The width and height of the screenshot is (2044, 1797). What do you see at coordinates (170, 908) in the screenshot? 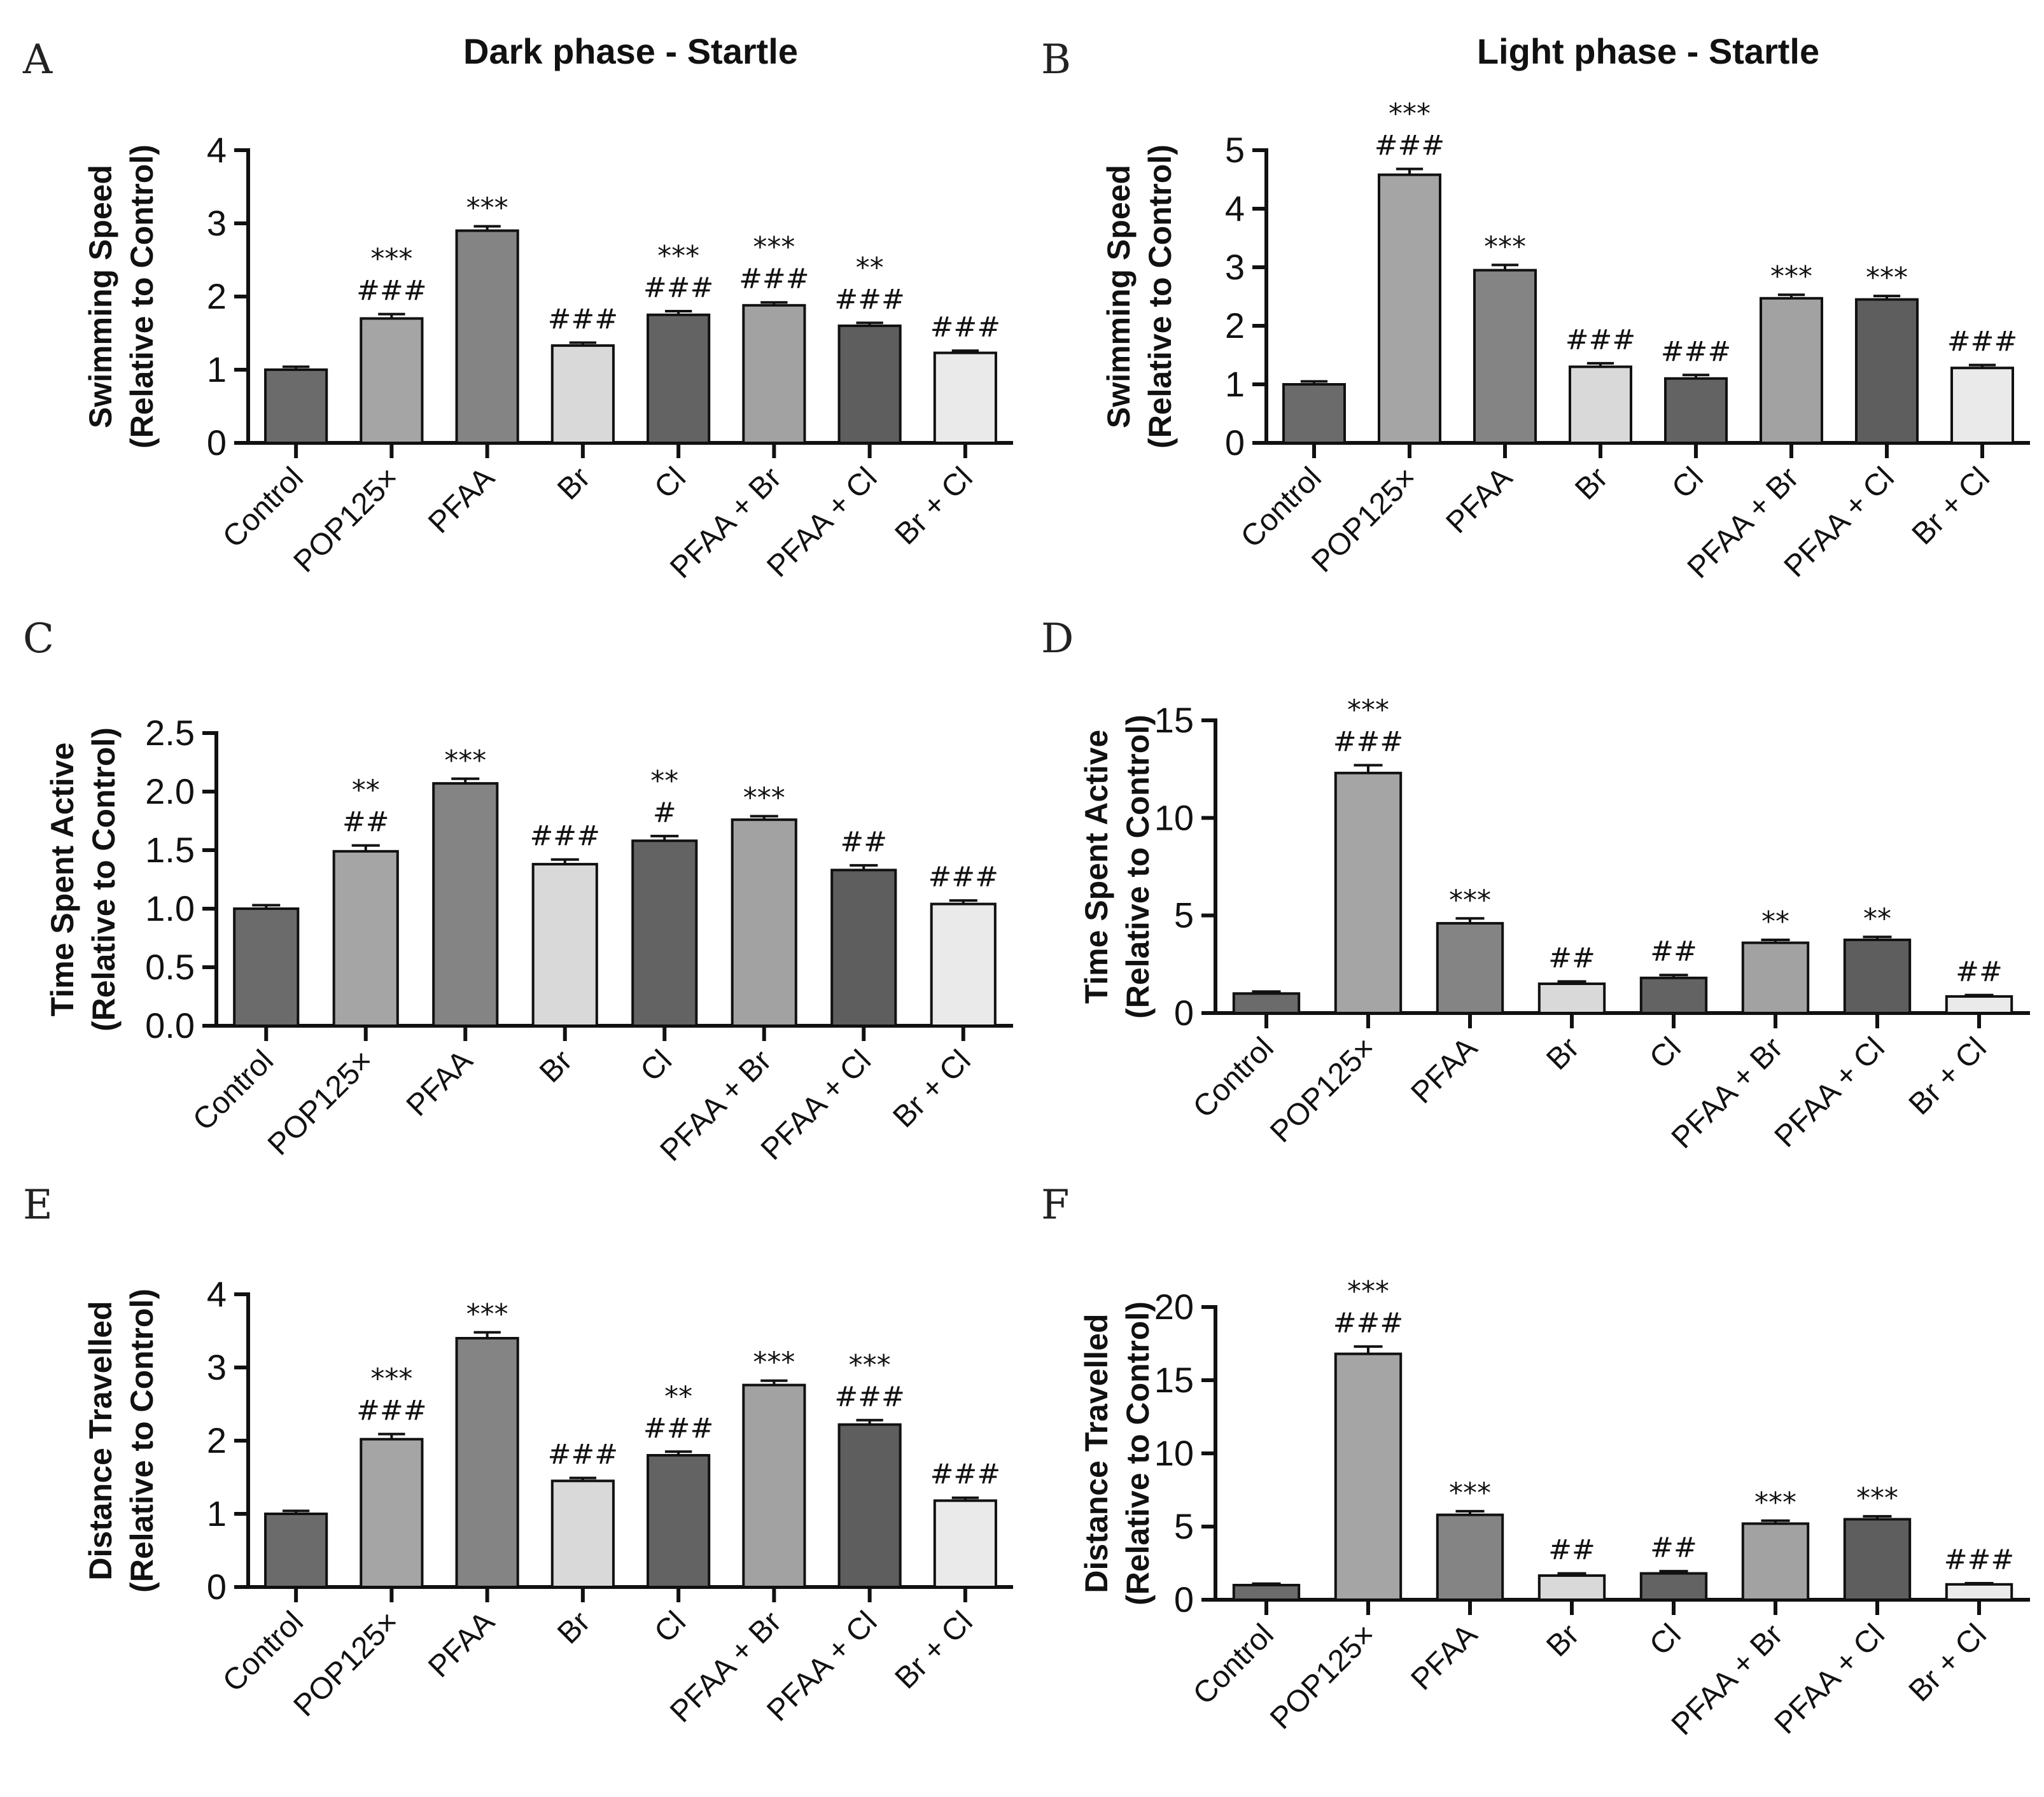
I see `y-tick-label: 1.0` at bounding box center [170, 908].